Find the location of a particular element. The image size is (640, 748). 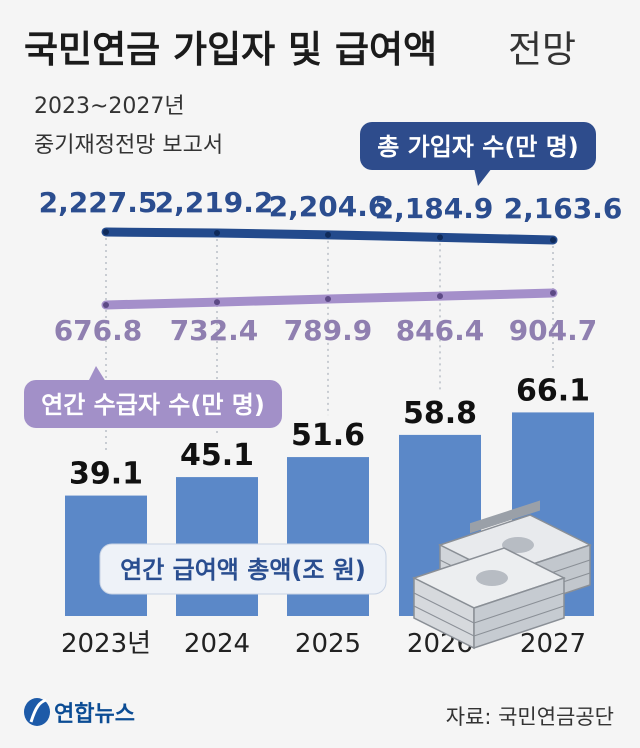

legend-benefits-label: 연간 급여액 총액(조 원) is located at coordinates (243, 570).